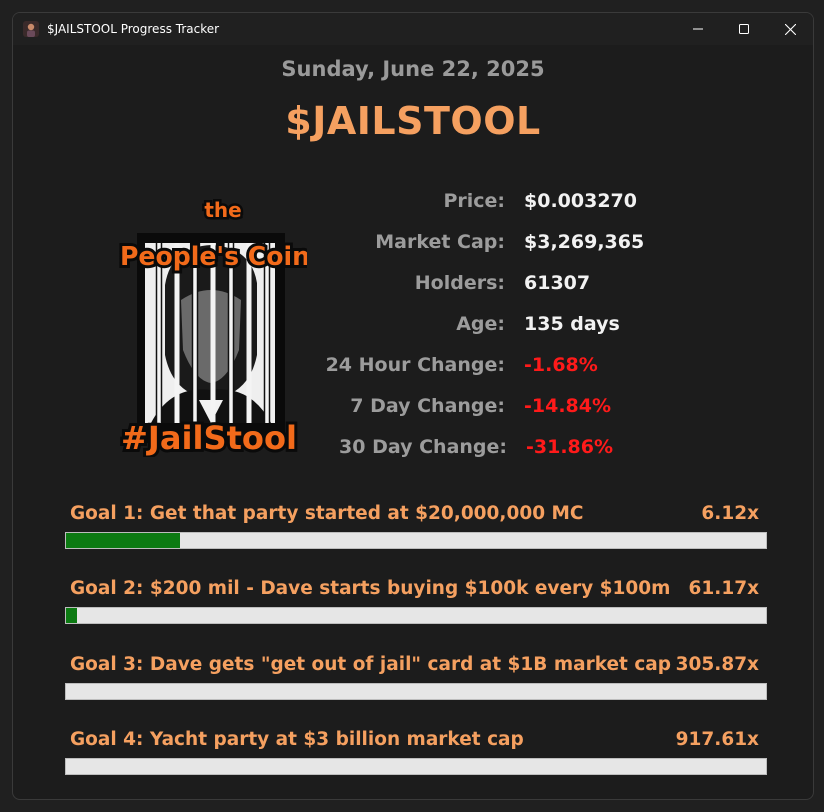 Image resolution: width=824 pixels, height=812 pixels. What do you see at coordinates (213, 257) in the screenshot?
I see `logo-main-text: People's Coin` at bounding box center [213, 257].